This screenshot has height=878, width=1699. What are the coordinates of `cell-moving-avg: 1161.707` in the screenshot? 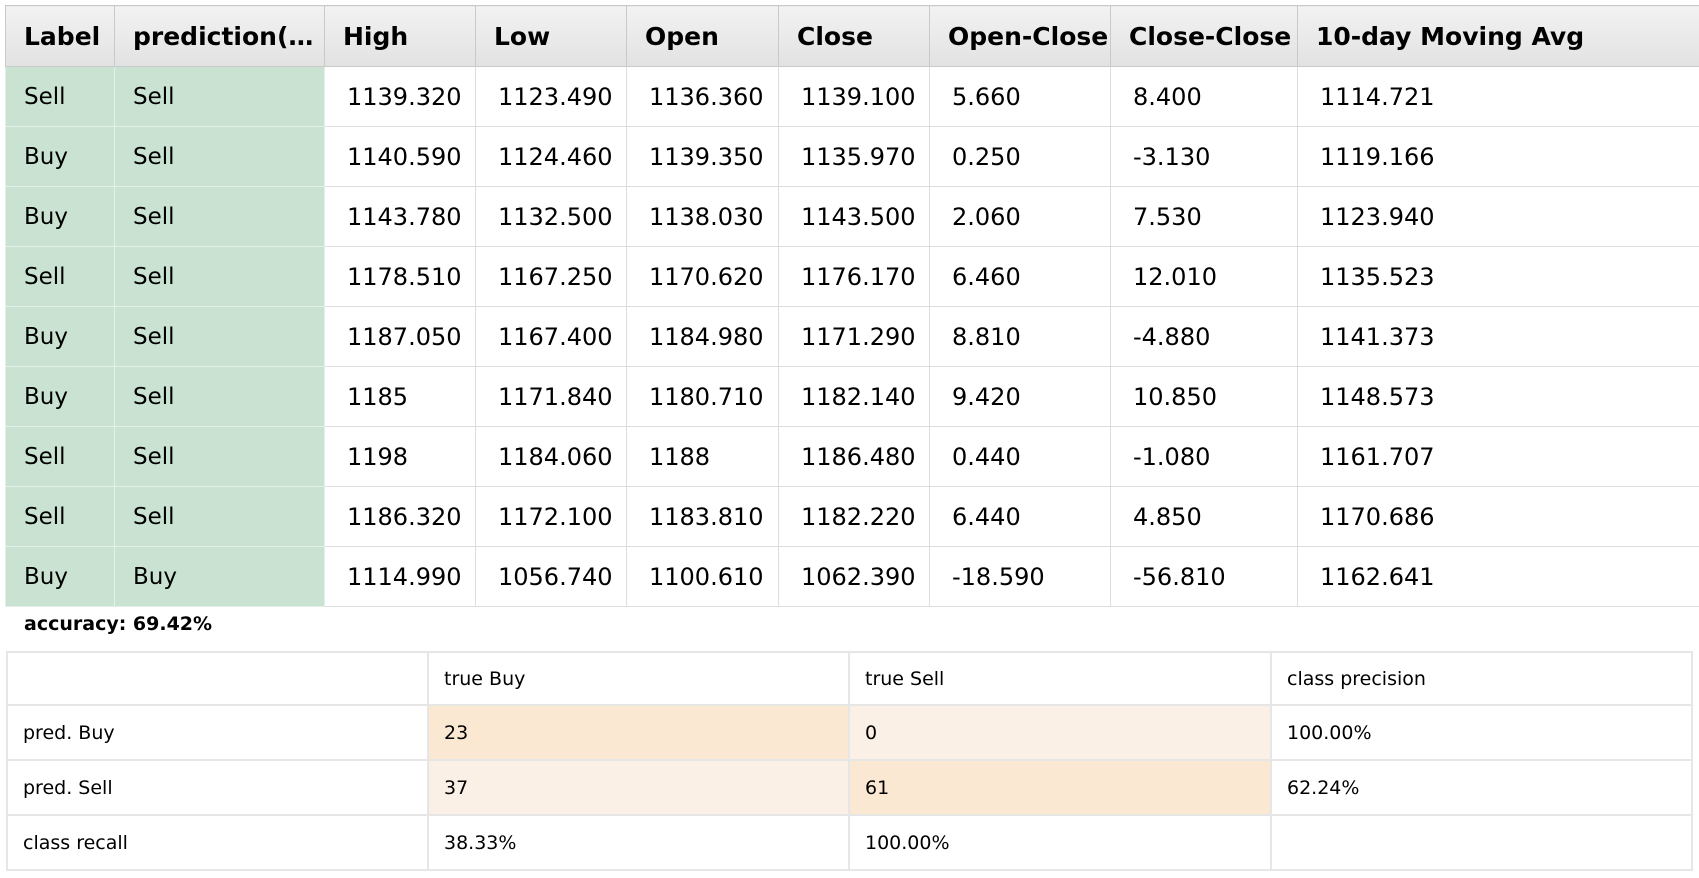 It's located at (1498, 456).